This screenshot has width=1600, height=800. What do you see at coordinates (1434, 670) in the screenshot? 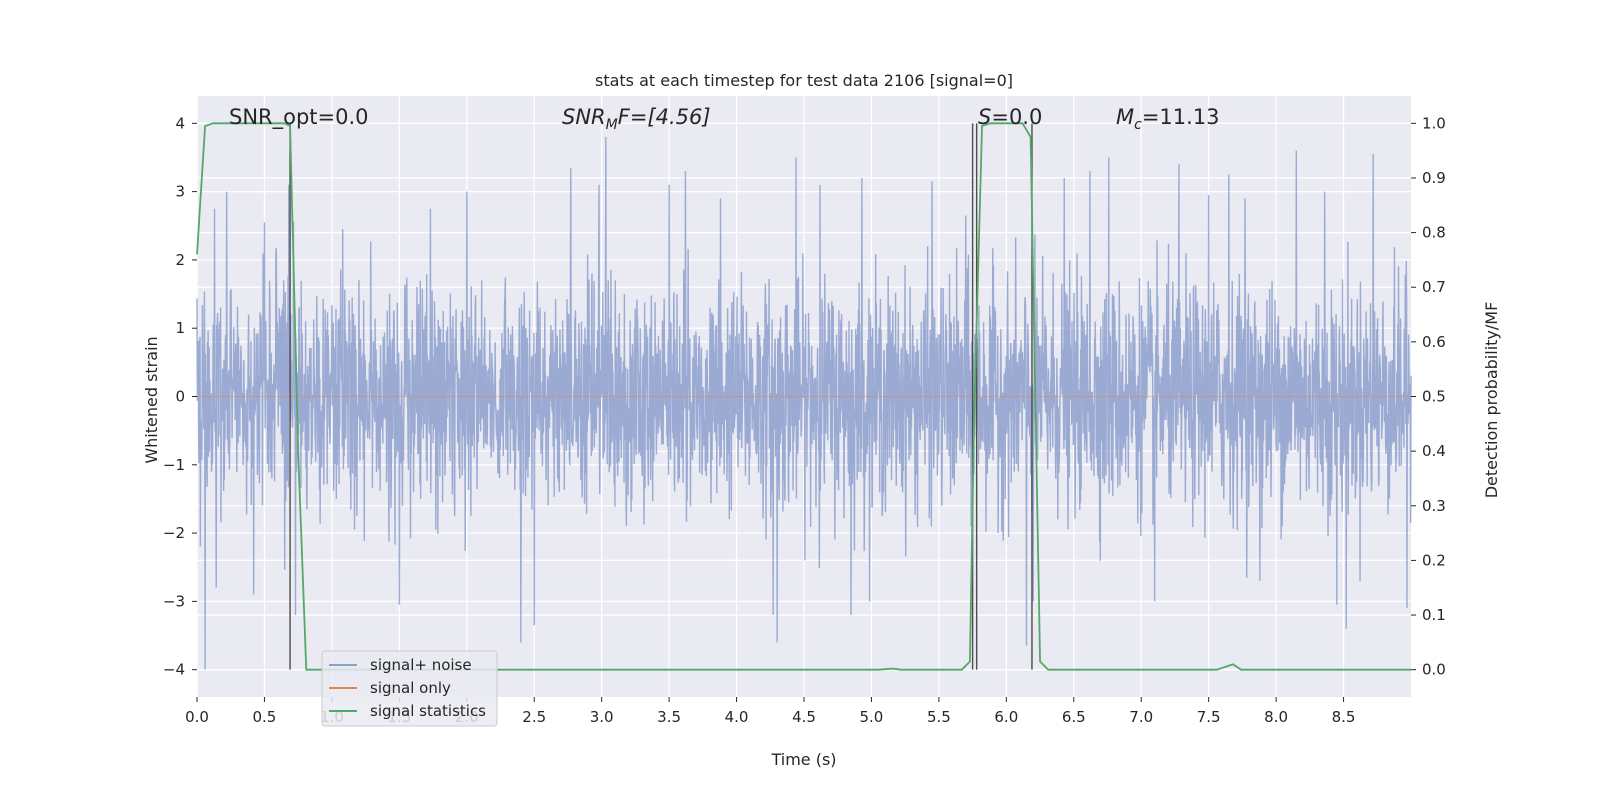
I see `y-right-tick-label: 0.0` at bounding box center [1434, 670].